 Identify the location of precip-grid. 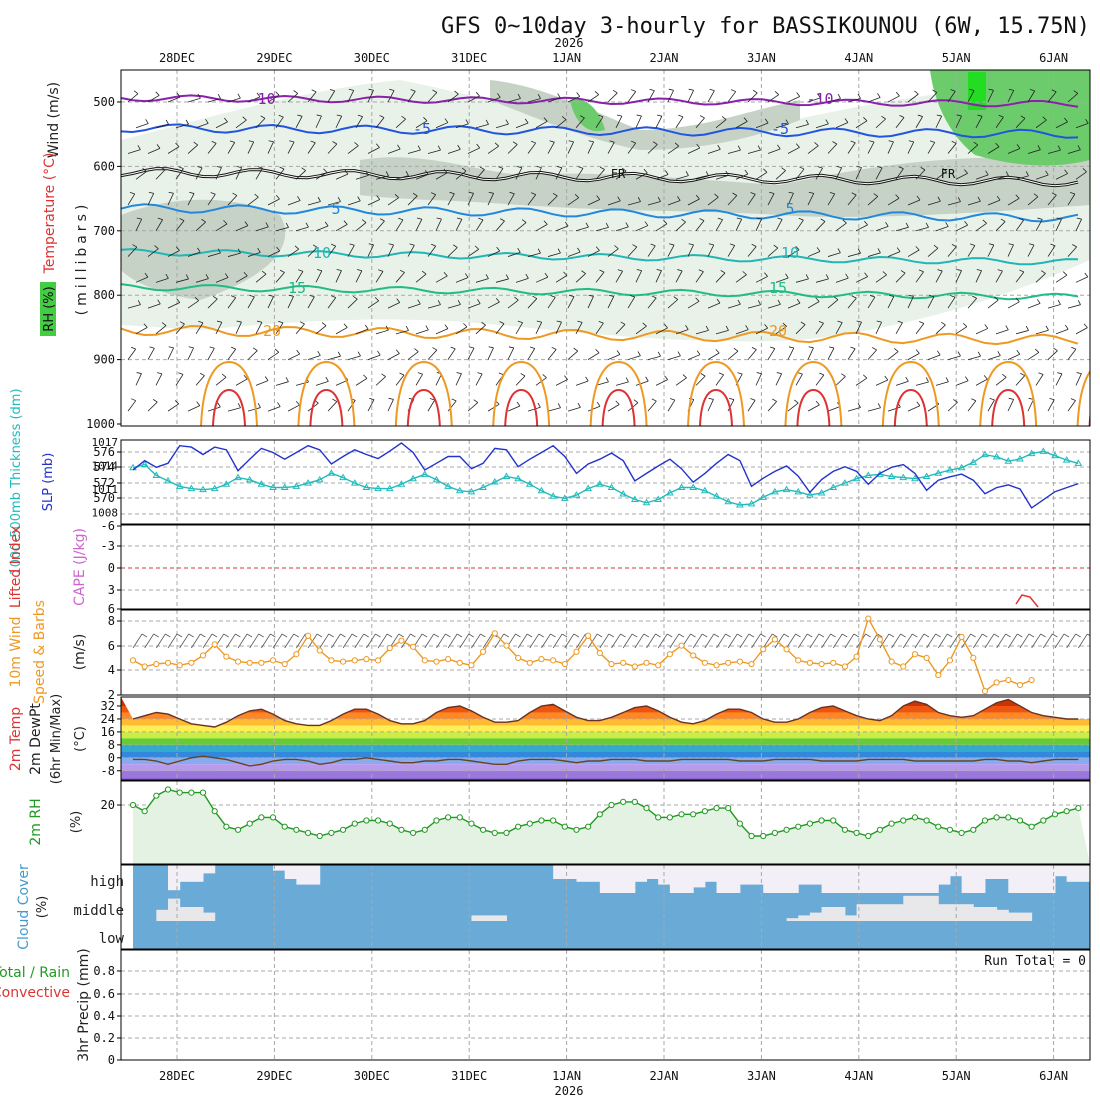
(605, 1005).